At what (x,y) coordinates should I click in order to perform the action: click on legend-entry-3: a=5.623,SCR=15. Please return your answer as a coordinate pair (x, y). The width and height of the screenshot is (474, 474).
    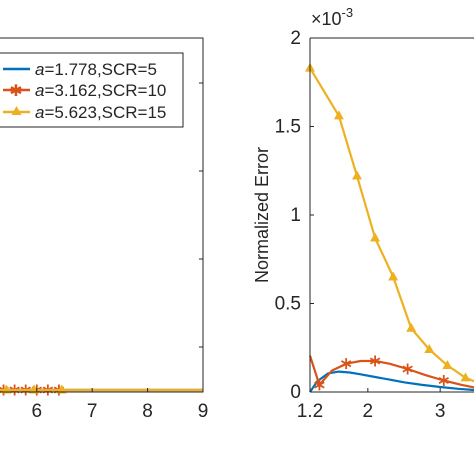
    Looking at the image, I should click on (100, 112).